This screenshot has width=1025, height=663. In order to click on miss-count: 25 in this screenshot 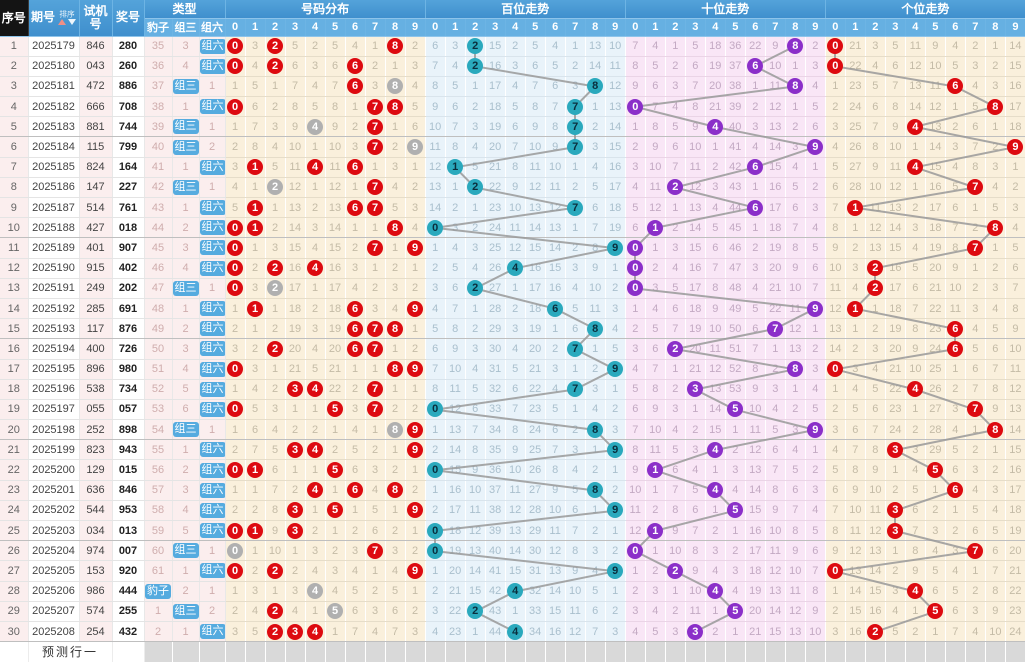, I will do `click(935, 369)`.